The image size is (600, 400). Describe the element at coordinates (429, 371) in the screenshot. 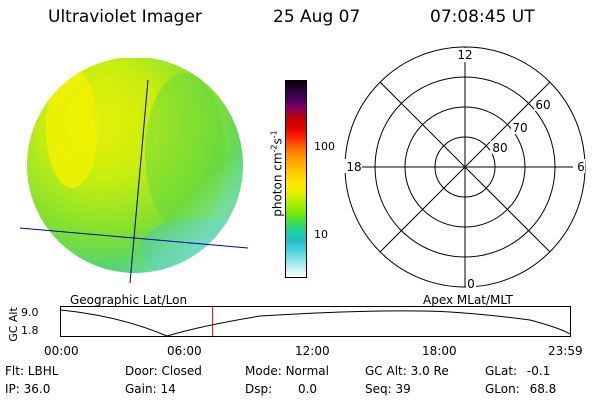

I see `info-gc-alt-value: 3.0 Re` at that location.